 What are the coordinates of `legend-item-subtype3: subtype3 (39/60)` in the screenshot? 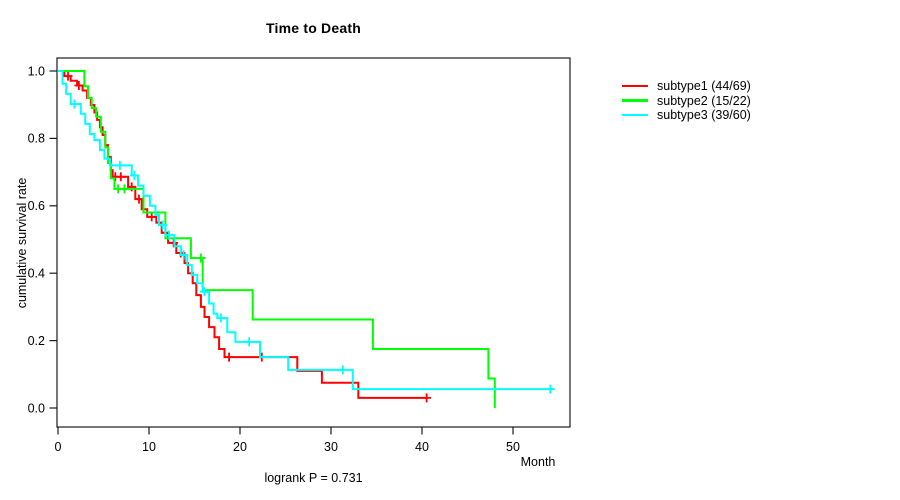 It's located at (686, 115).